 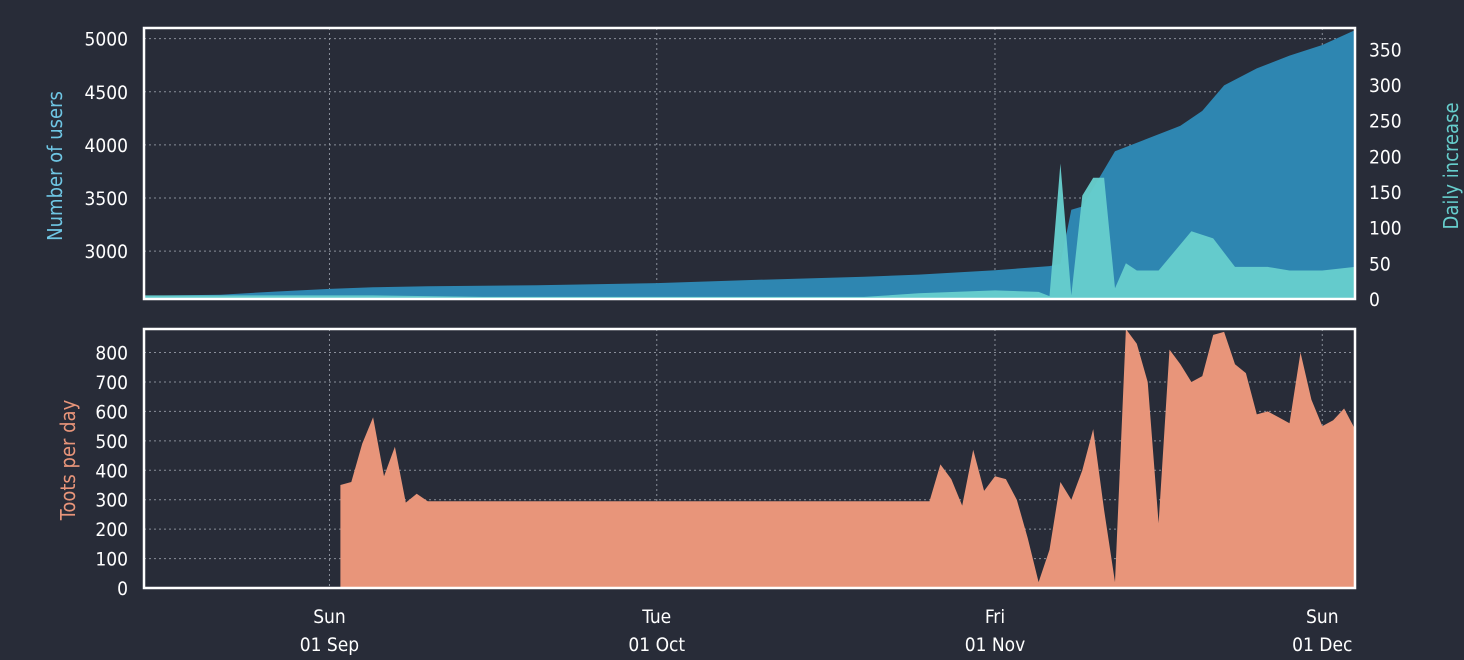 I want to click on toots-tick-label: 500, so click(x=111, y=442).